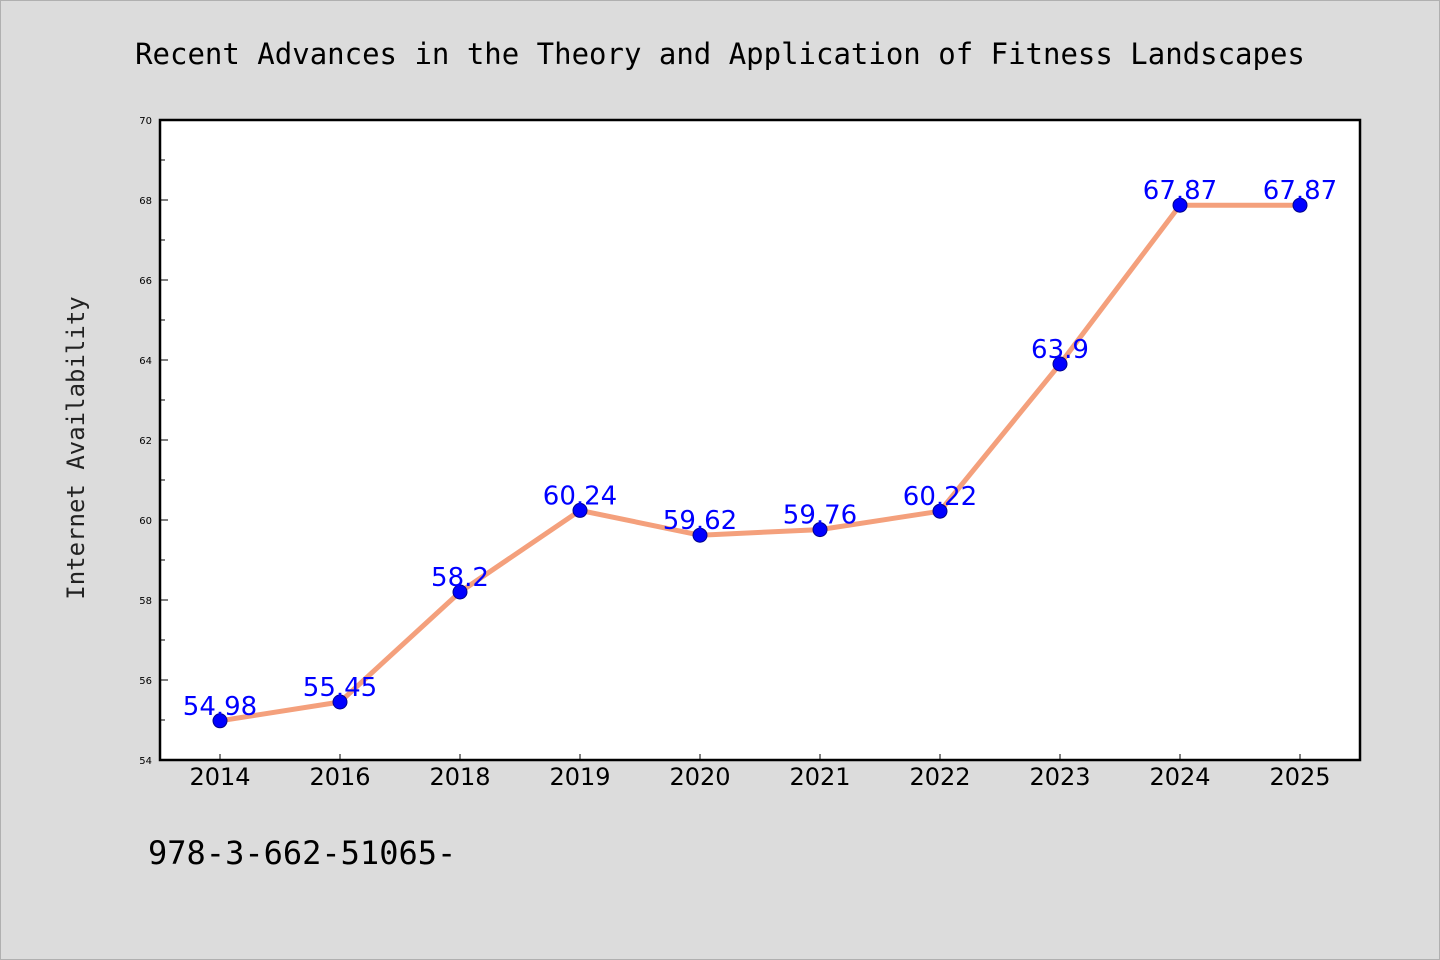  Describe the element at coordinates (302, 853) in the screenshot. I see `footer-text: 978-3-662-51065-` at that location.